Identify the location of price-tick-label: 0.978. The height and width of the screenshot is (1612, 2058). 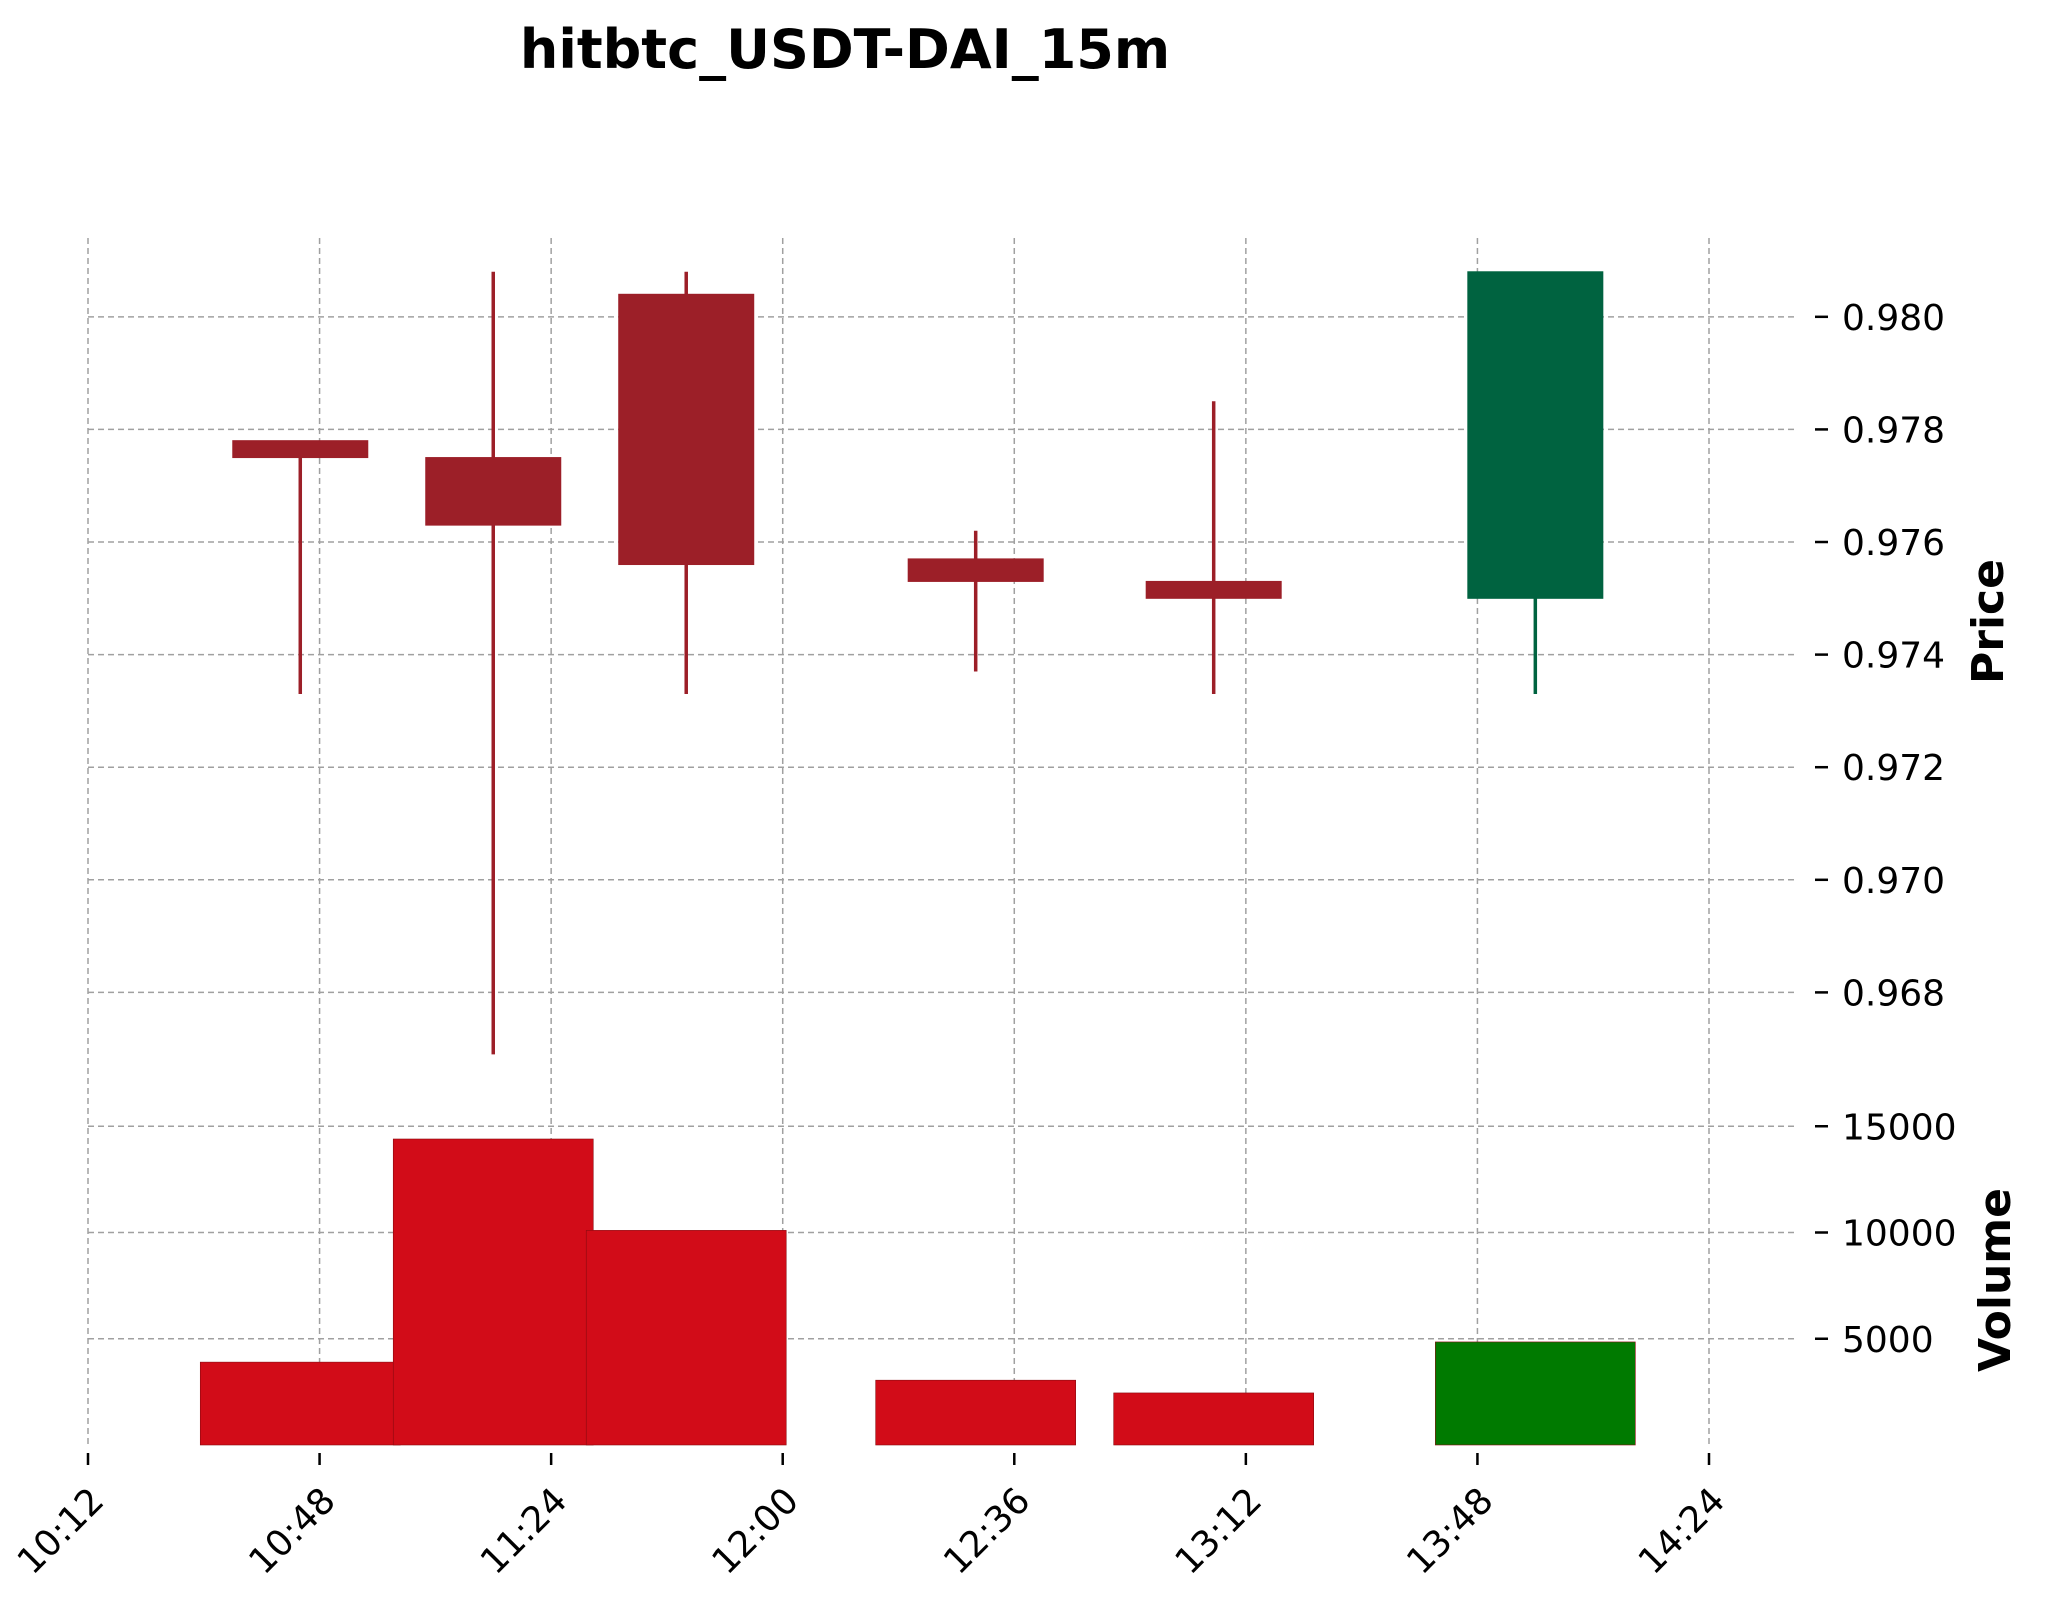
(1893, 430).